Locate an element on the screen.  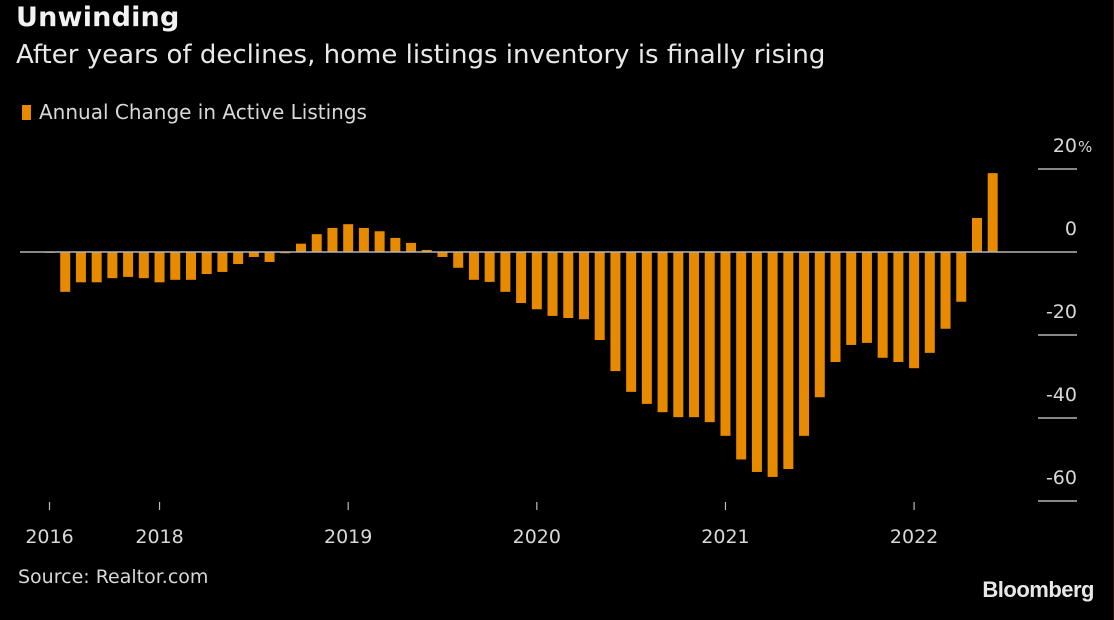
y-axis: %20 0 -20 -40 -60 is located at coordinates (1065, 318).